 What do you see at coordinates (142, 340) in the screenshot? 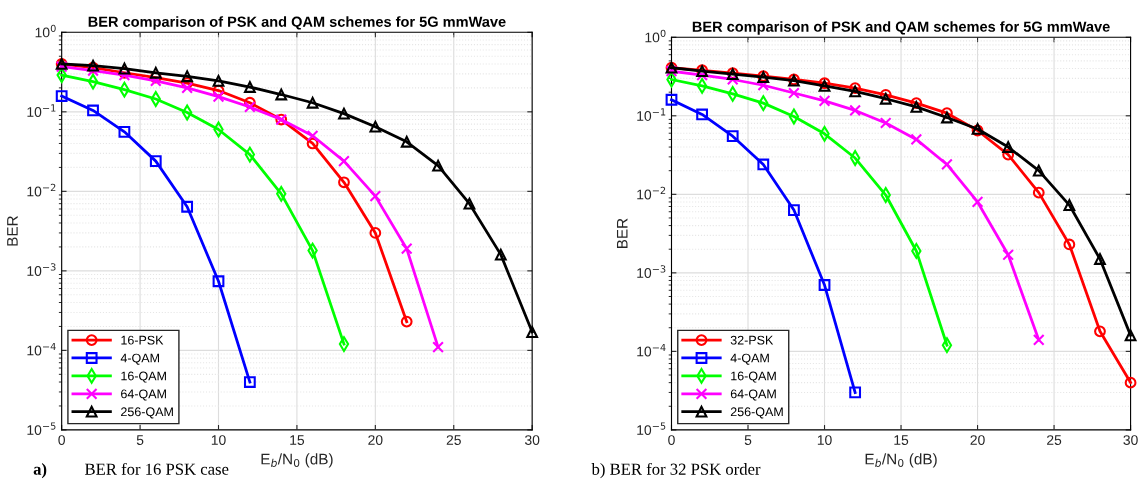
I see `legend-label: 16-PSK` at bounding box center [142, 340].